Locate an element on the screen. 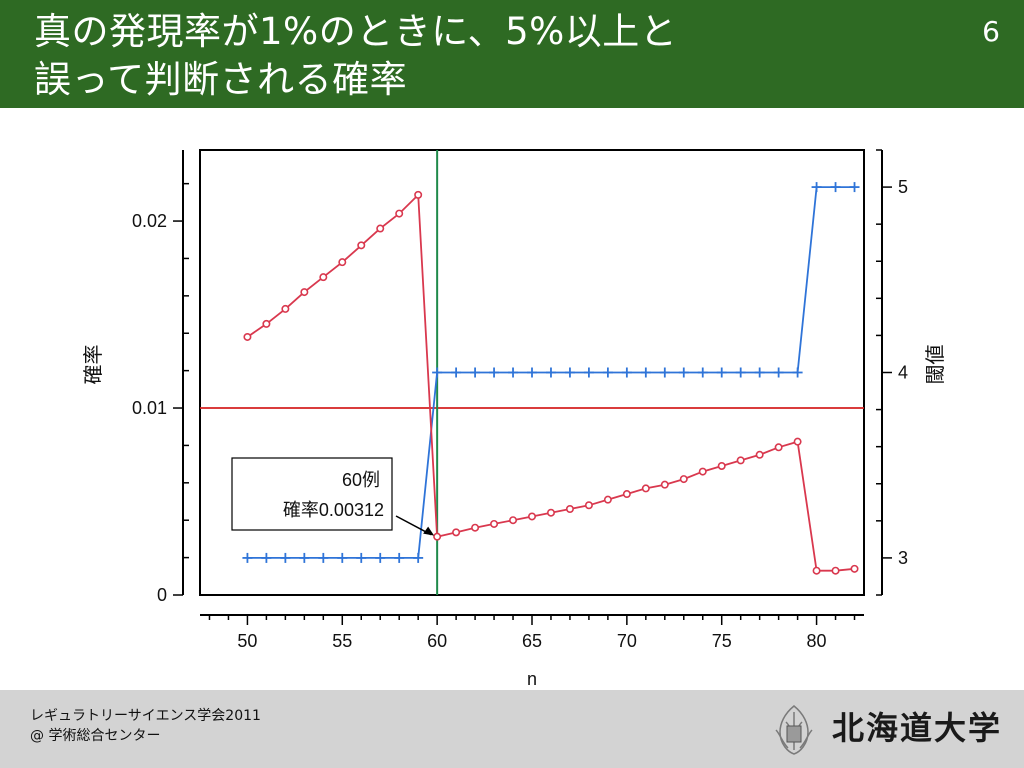 The height and width of the screenshot is (768, 1024). annotation-arrow-head is located at coordinates (429, 531).